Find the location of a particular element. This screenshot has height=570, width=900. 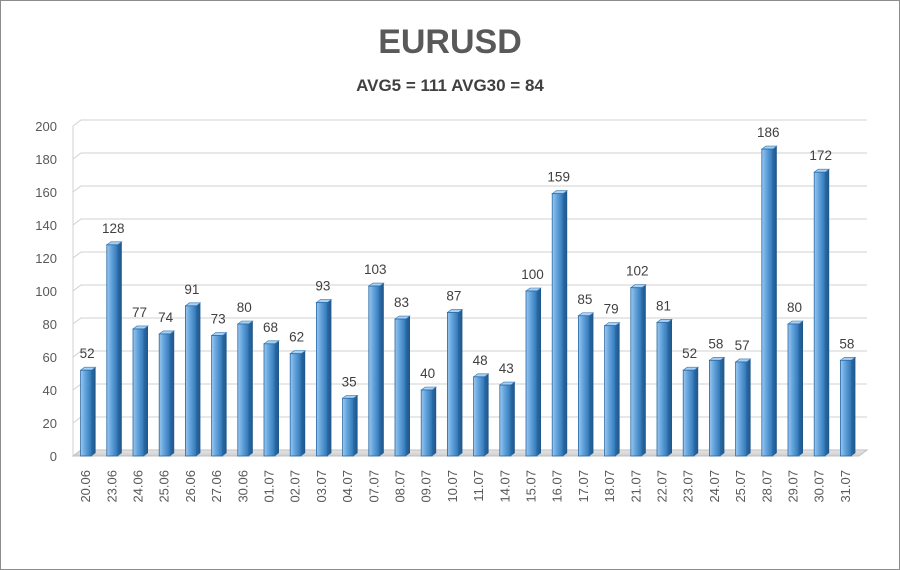

data-label: 83 is located at coordinates (401, 302).